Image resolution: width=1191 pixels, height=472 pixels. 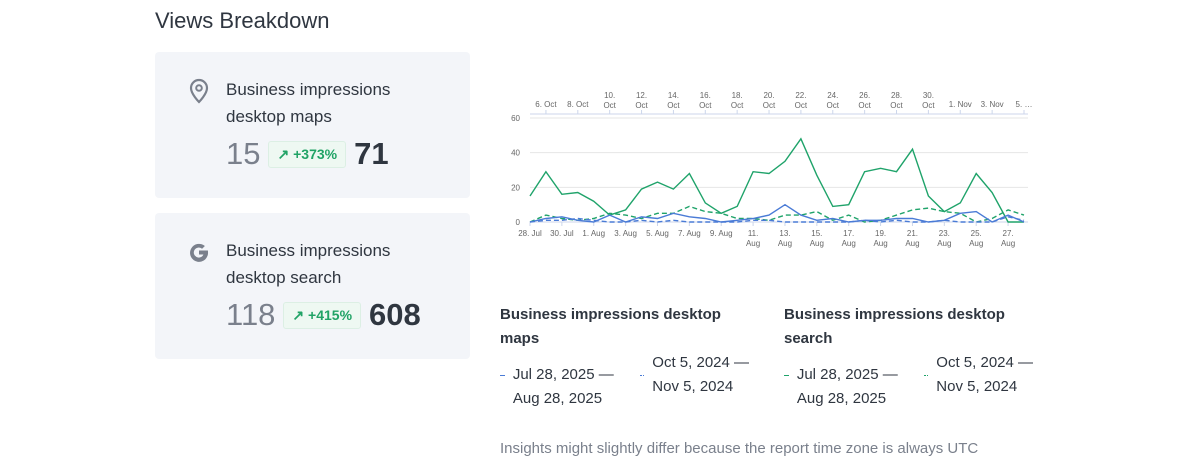 I want to click on x-tick-label-top: 12. Oct, so click(x=641, y=100).